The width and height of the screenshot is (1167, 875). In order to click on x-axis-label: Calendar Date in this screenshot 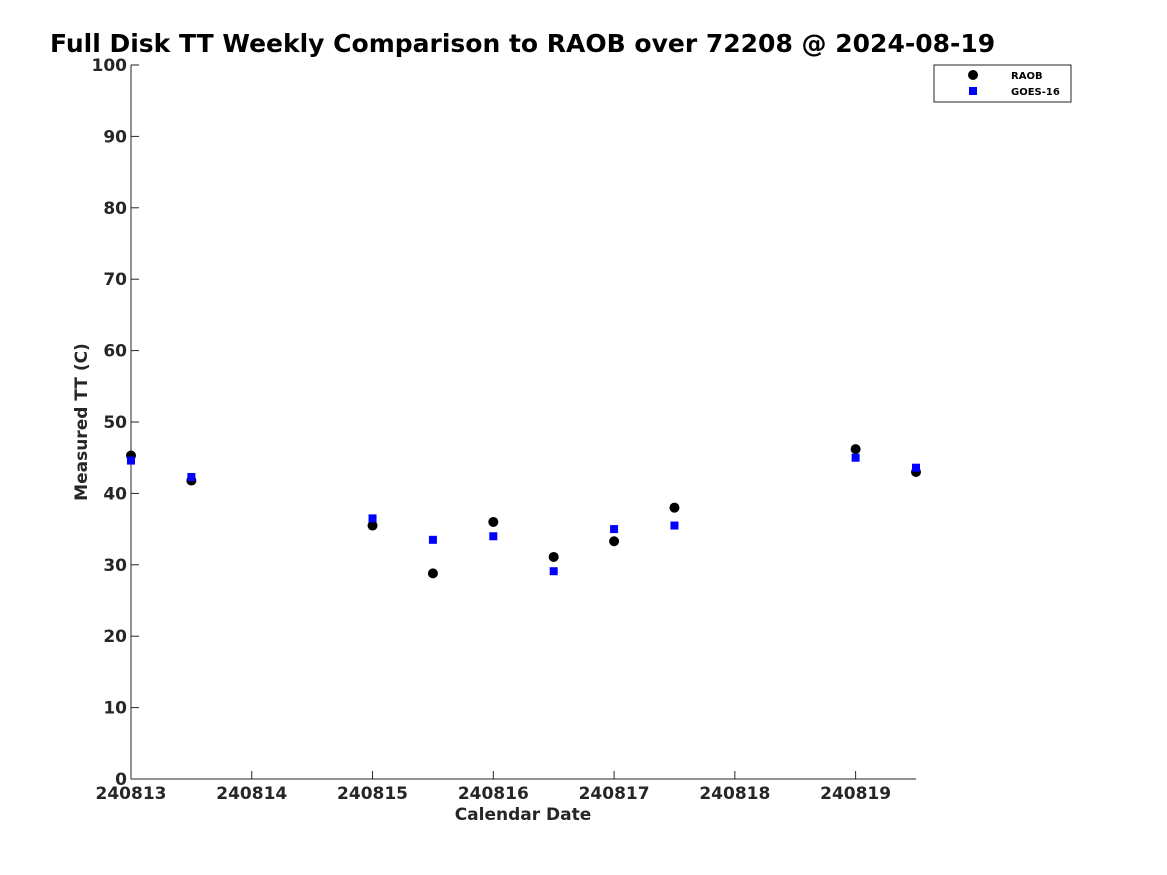, I will do `click(523, 815)`.